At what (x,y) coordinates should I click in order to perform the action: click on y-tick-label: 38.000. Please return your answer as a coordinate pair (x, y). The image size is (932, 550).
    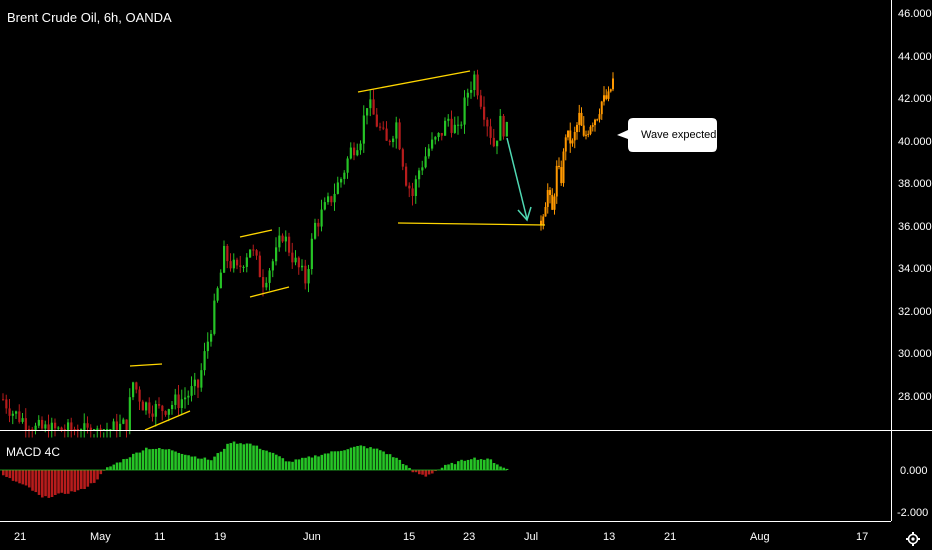
    Looking at the image, I should click on (915, 184).